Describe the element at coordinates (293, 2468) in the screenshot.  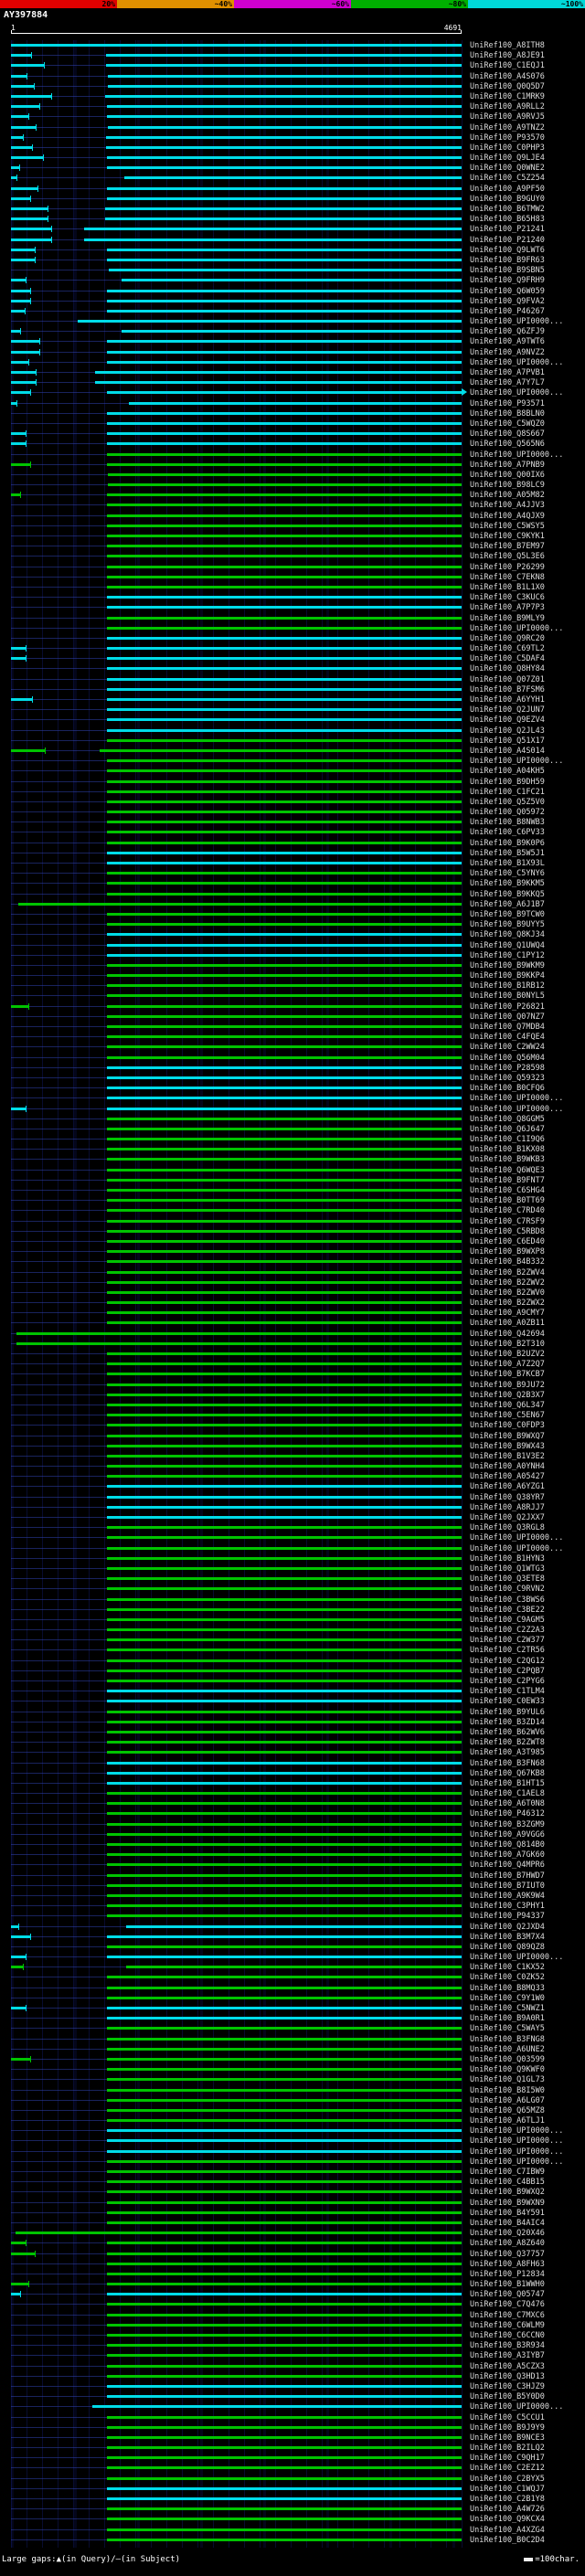
I see `hit-row: UniRef100_C2EZ12` at that location.